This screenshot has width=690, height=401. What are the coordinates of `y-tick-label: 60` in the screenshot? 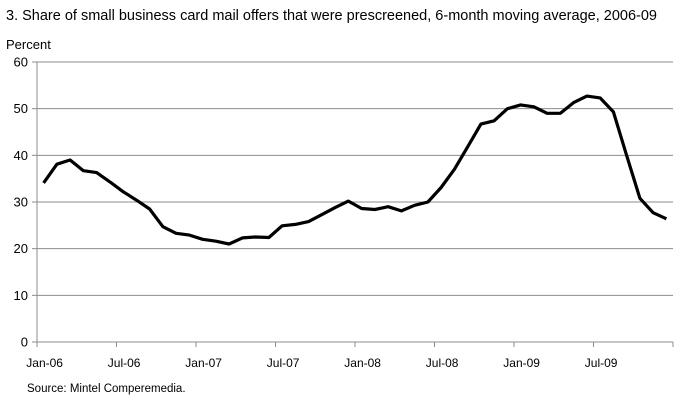 It's located at (21, 62).